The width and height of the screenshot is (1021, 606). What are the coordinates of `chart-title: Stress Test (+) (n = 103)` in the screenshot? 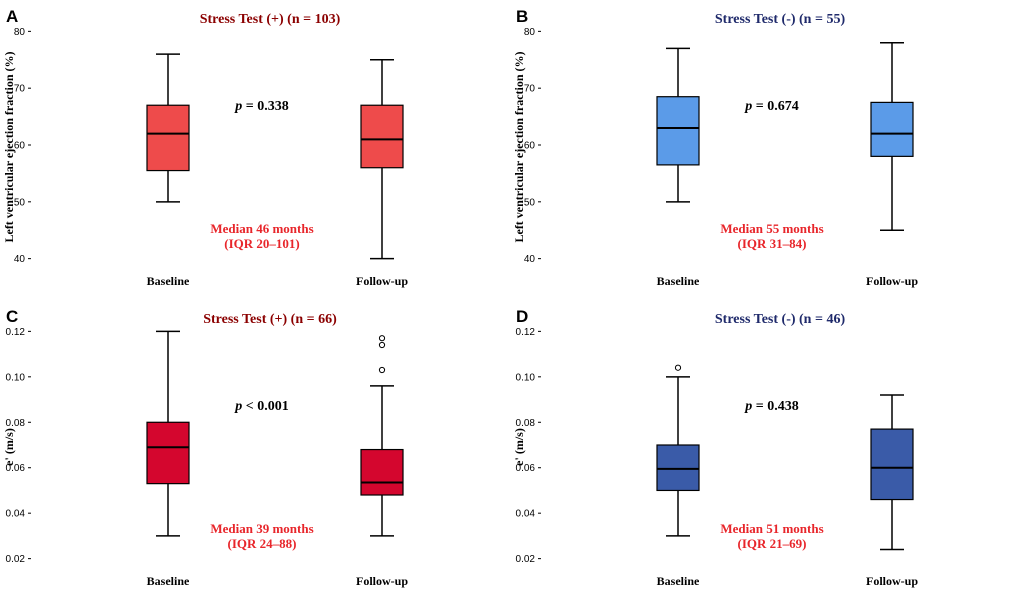 It's located at (270, 19).